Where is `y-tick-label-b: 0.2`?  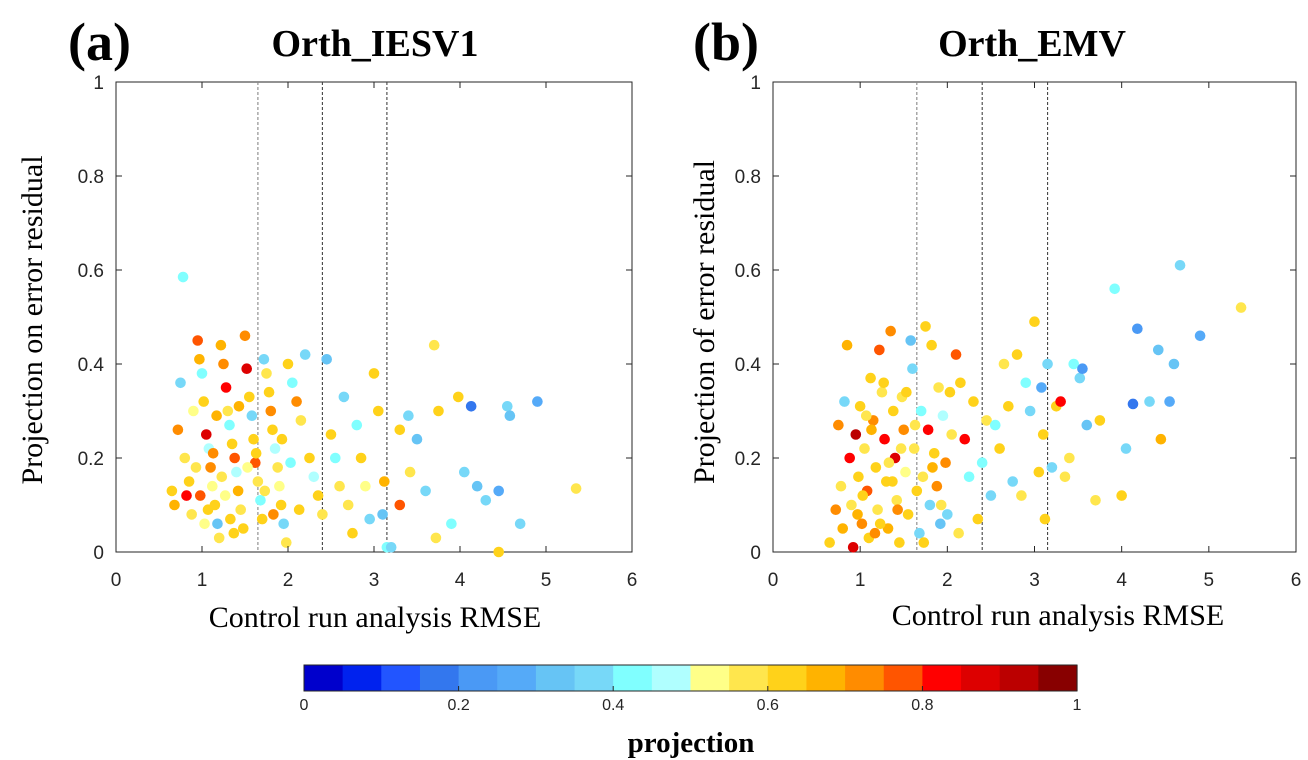
y-tick-label-b: 0.2 is located at coordinates (748, 459).